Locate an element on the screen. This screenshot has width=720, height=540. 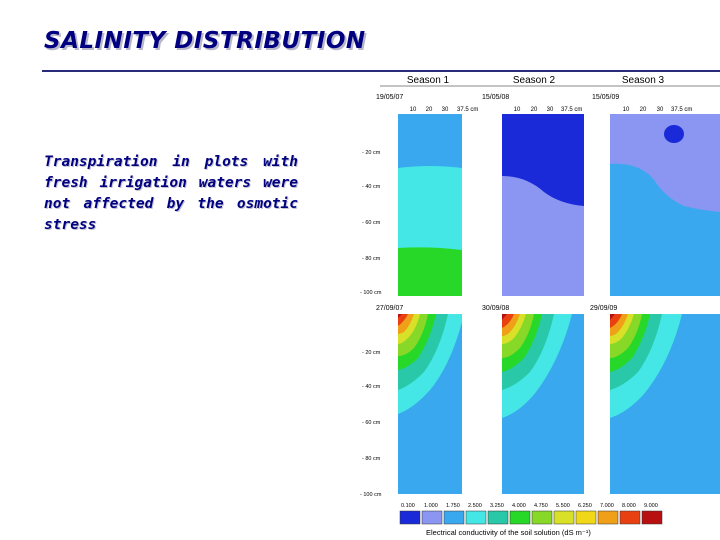
contour-panel-season1-autumn is located at coordinates (430, 404).